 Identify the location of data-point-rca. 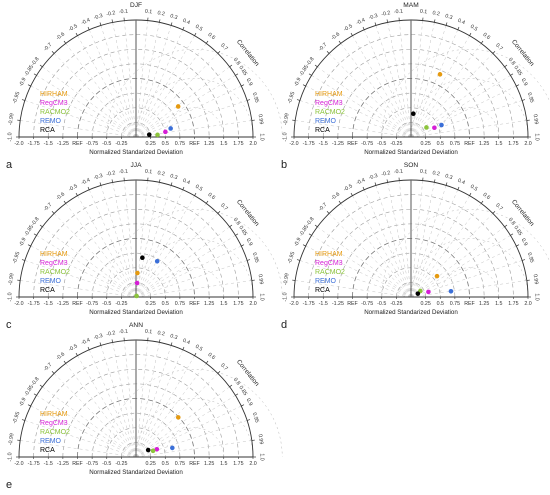
(418, 293).